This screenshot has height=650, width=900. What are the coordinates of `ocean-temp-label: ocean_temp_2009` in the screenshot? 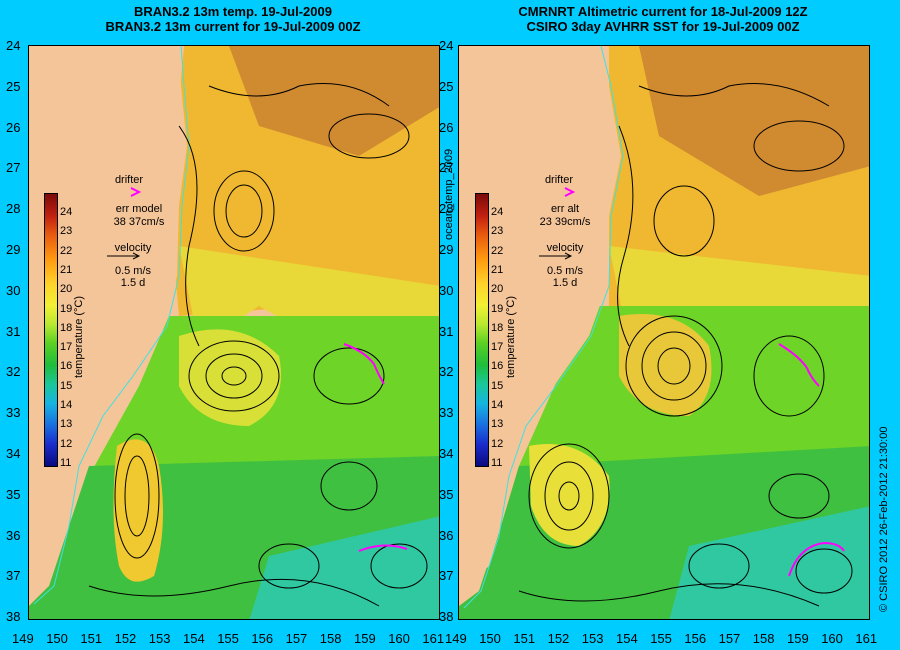 It's located at (449, 194).